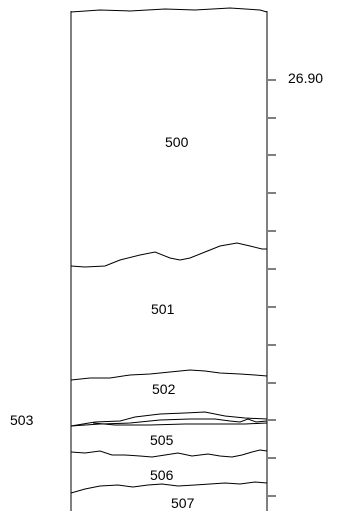  I want to click on elevation-scale, so click(272, 288).